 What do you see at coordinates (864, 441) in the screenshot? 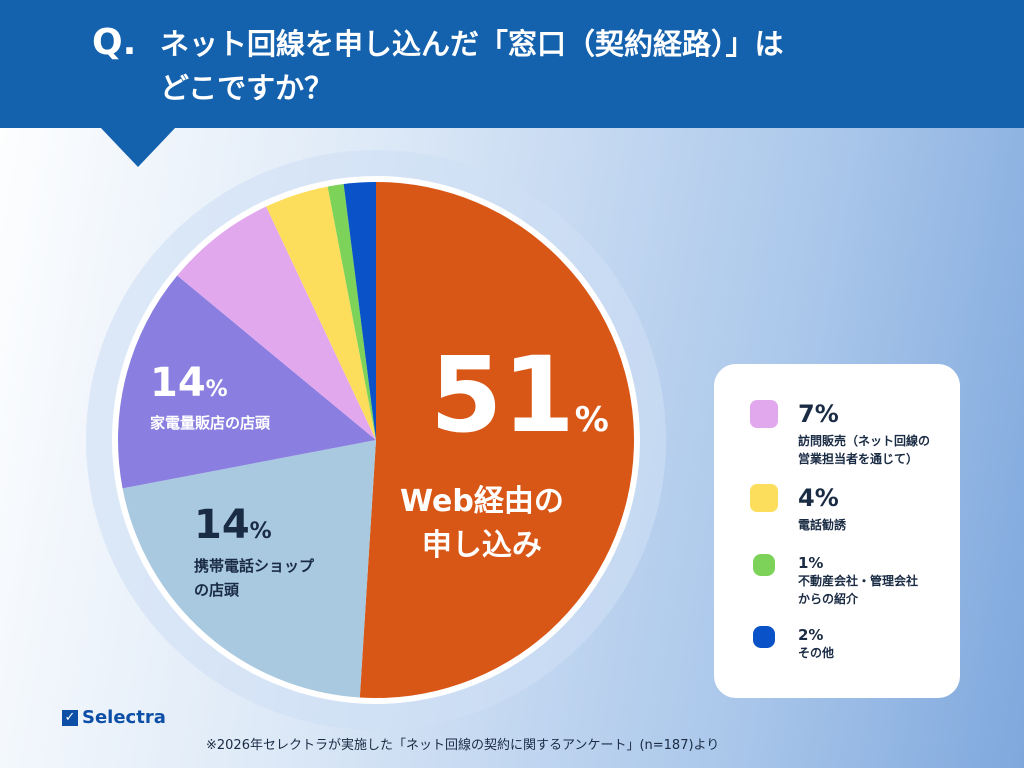
I see `legend-desc: 訪問販売（ネット回線の` at bounding box center [864, 441].